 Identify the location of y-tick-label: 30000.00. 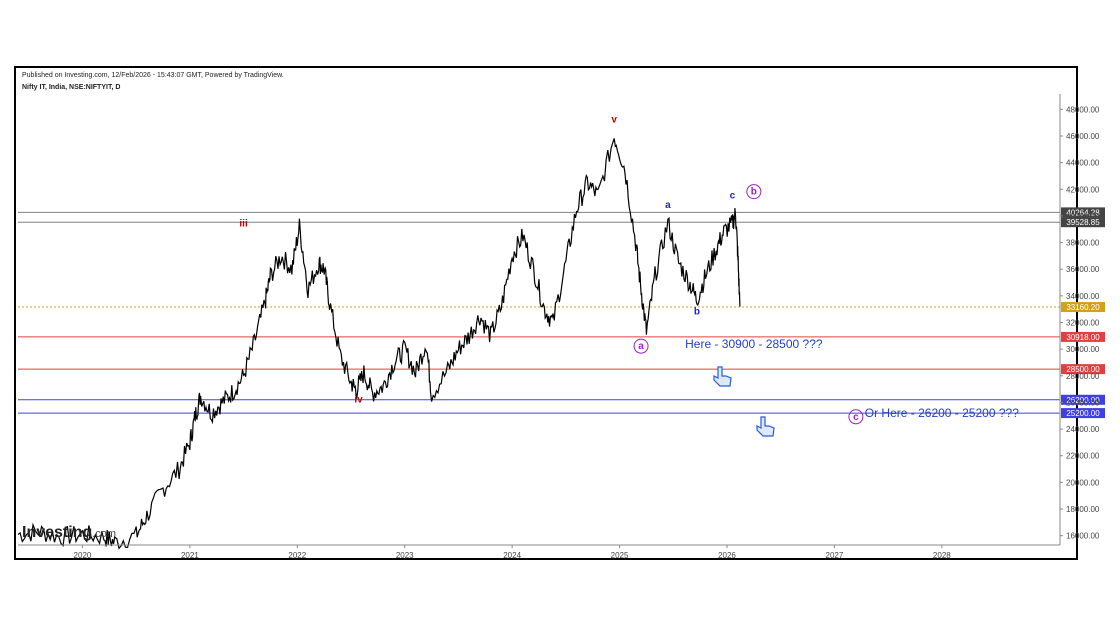
(1083, 349).